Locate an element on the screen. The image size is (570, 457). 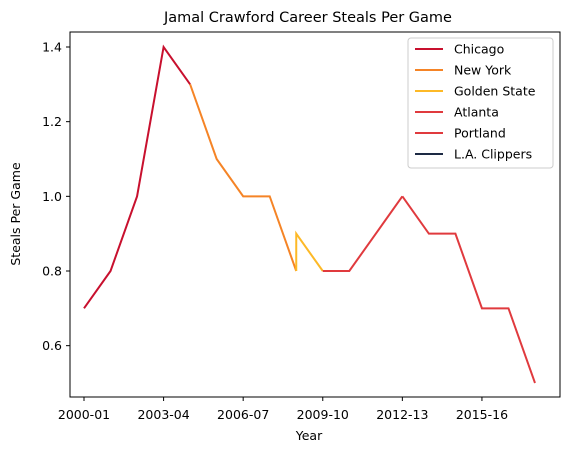
series-line-chicago is located at coordinates (137, 176).